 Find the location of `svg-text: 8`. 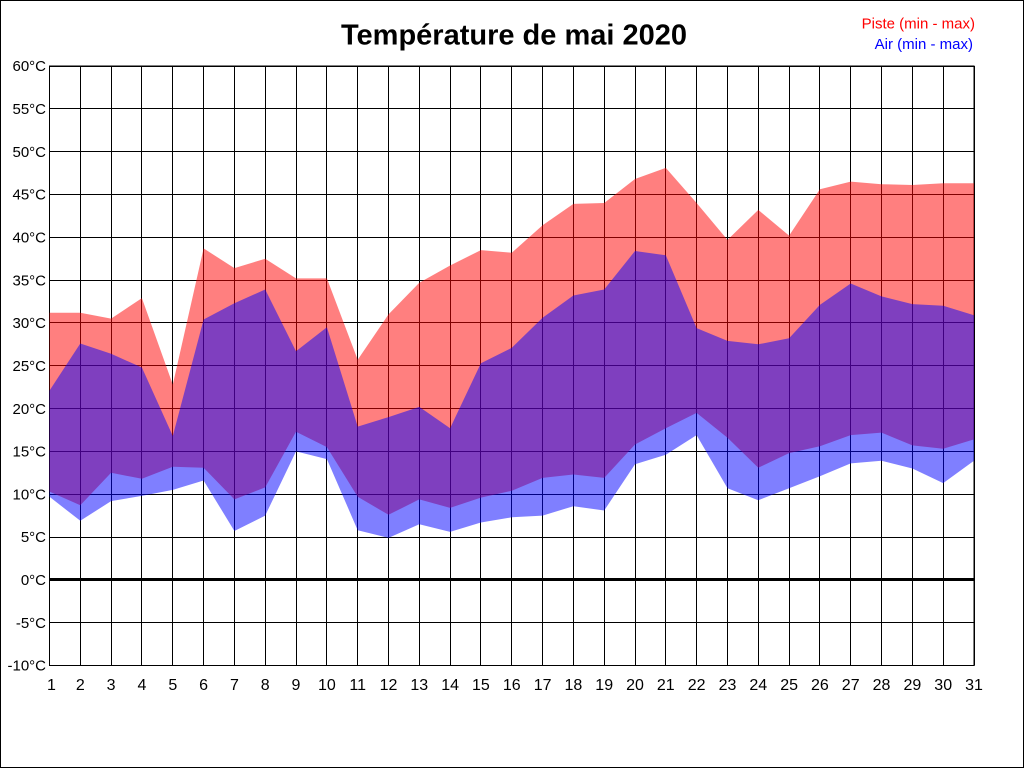

svg-text: 8 is located at coordinates (265, 685).